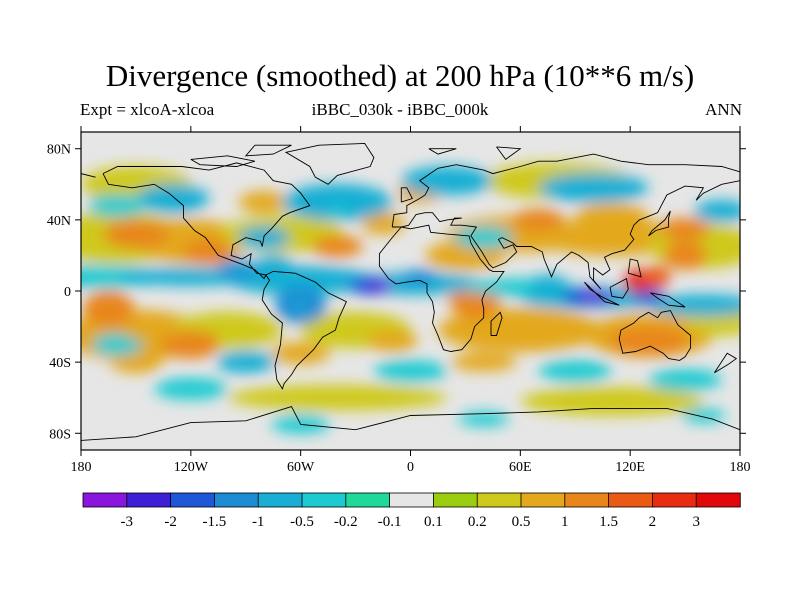  I want to click on y-tick-label: 40S, so click(60, 363).